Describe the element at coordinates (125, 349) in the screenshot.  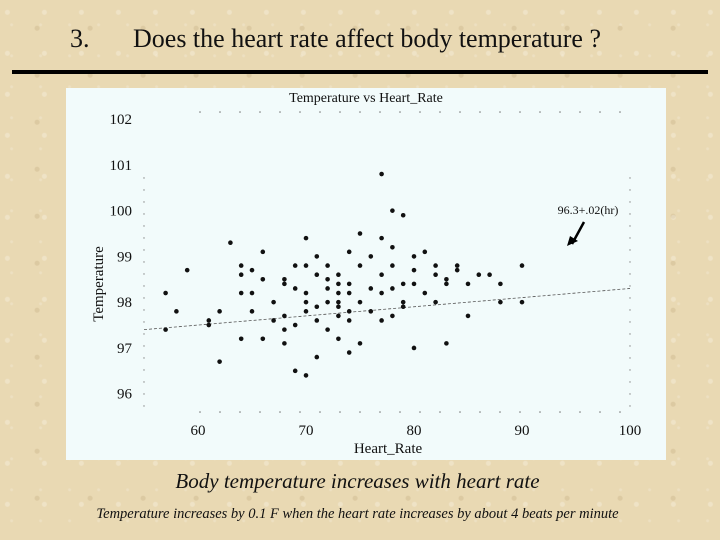
I see `y-tick-label: 97` at that location.